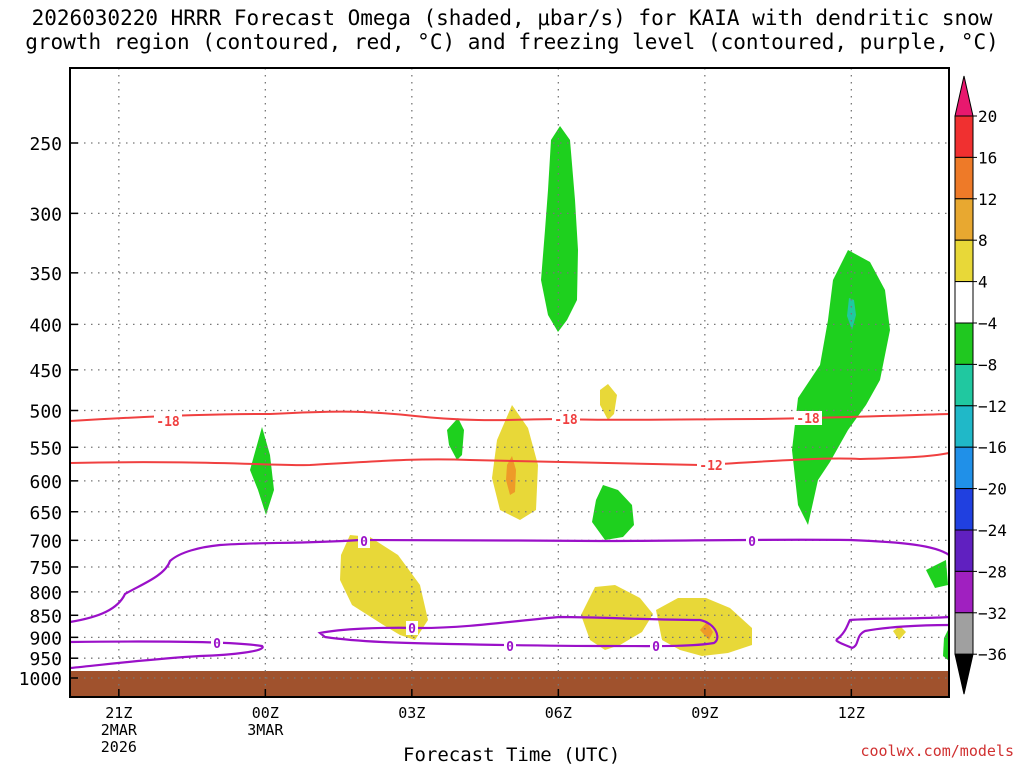 The width and height of the screenshot is (1024, 768). Describe the element at coordinates (45, 448) in the screenshot. I see `y-tick-label: 550` at that location.